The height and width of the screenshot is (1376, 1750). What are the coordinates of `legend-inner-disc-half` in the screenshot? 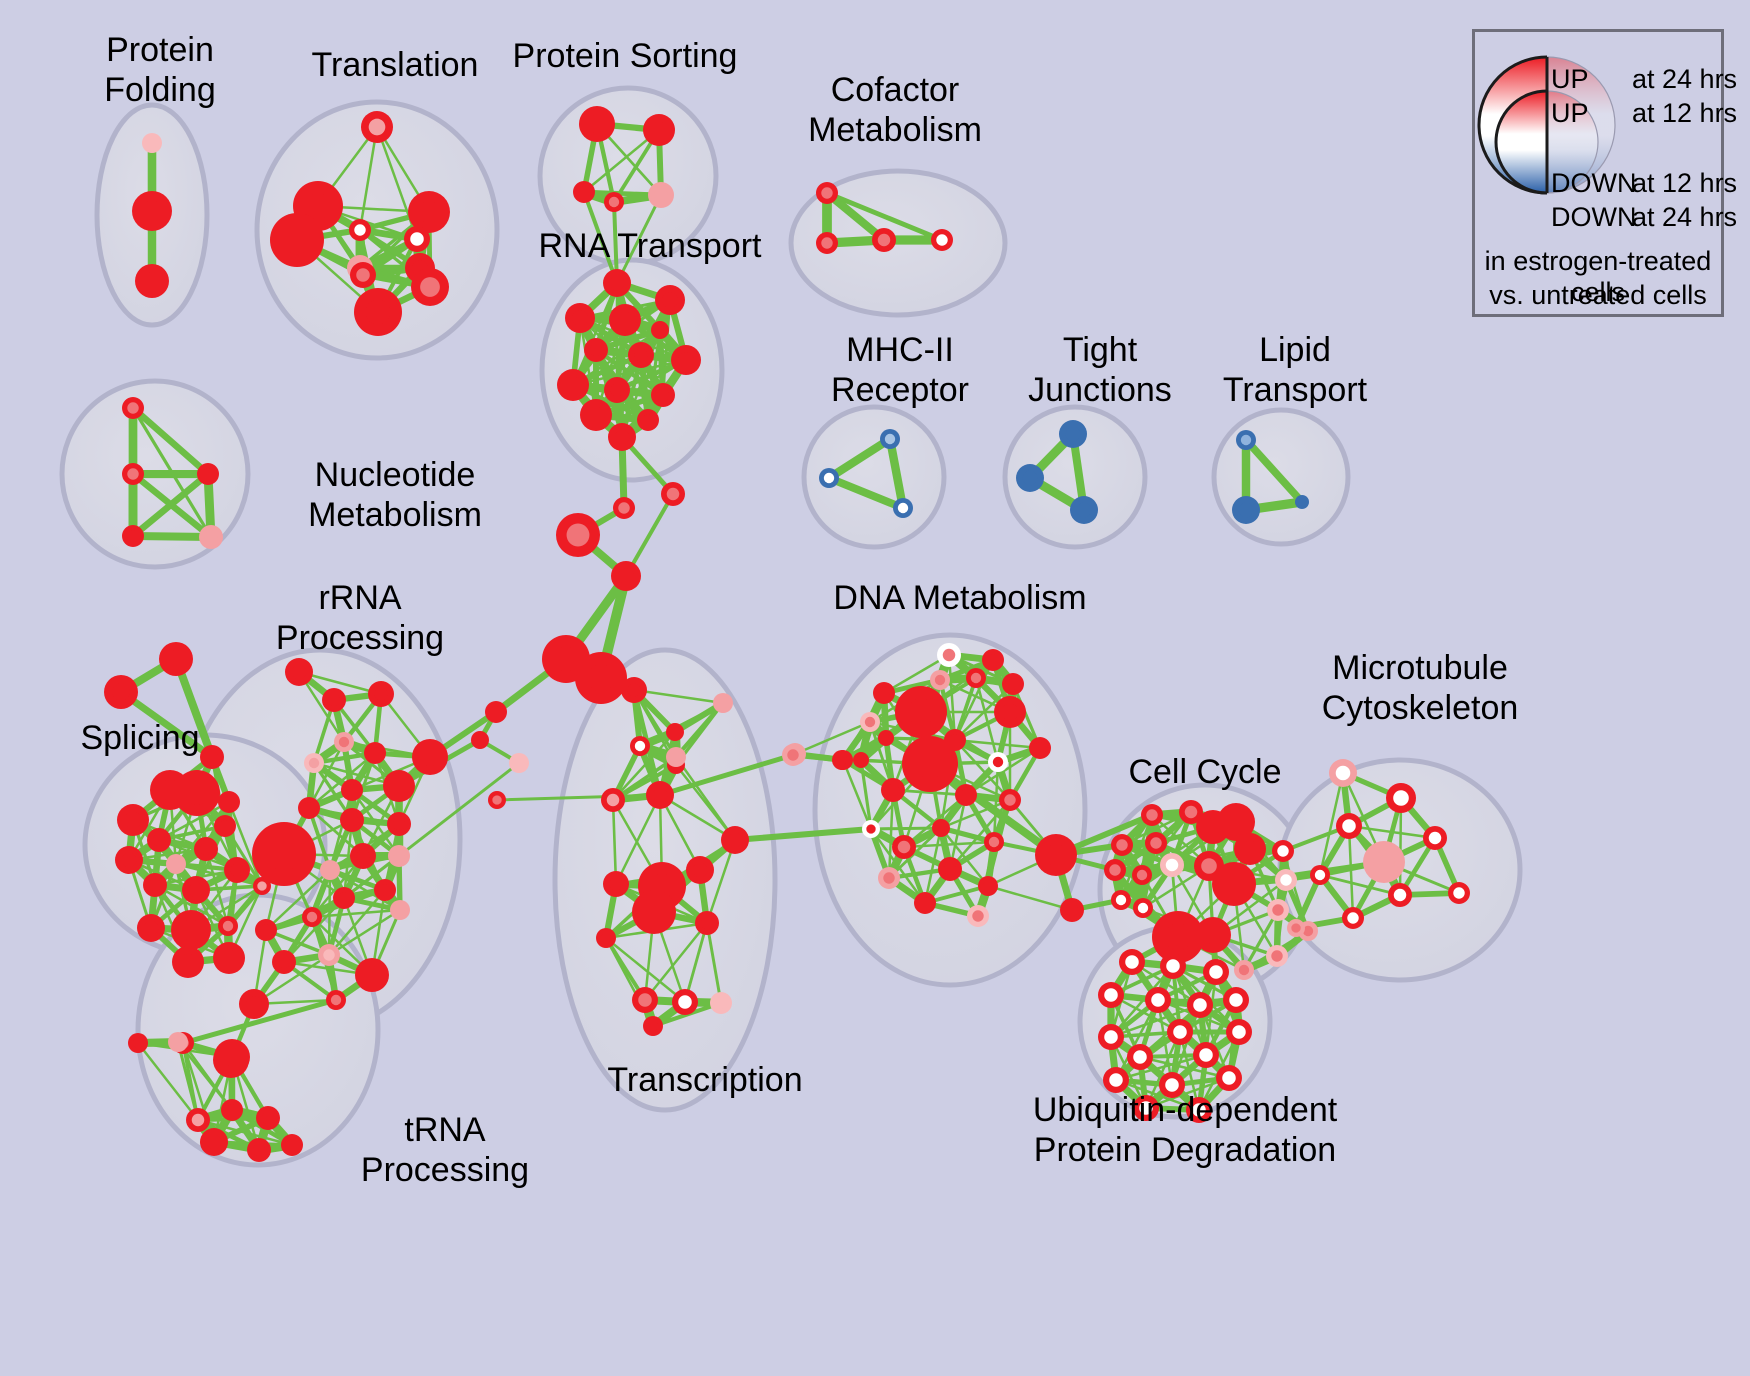 It's located at (1521, 142).